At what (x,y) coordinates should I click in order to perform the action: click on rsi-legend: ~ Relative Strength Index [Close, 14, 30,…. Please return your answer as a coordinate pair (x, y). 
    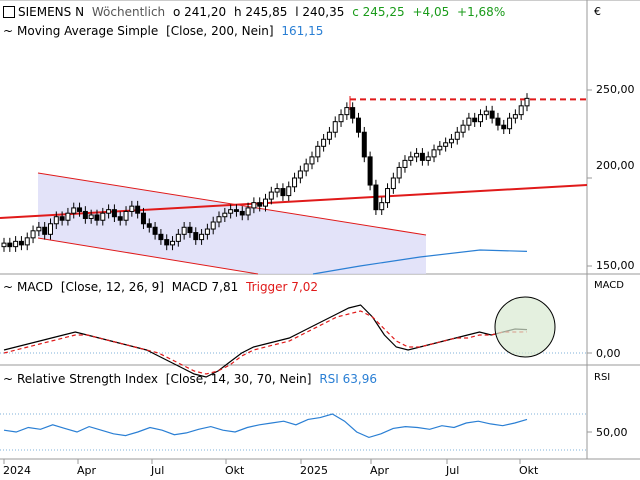
    Looking at the image, I should click on (190, 379).